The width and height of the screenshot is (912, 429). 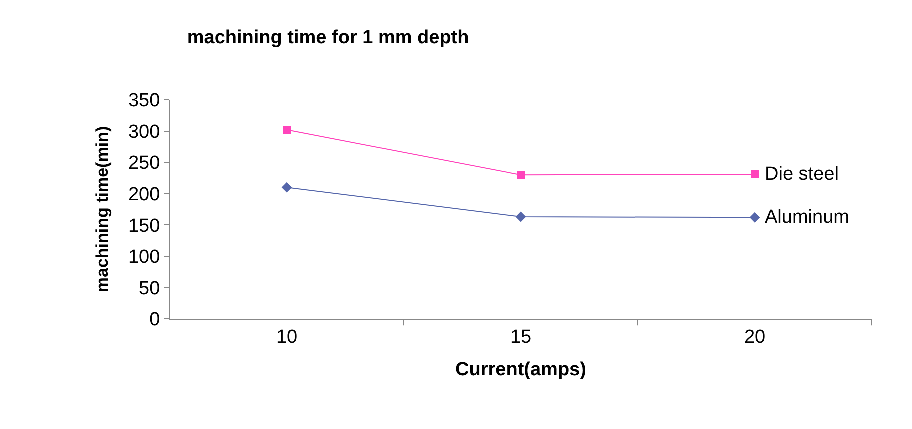 What do you see at coordinates (521, 370) in the screenshot?
I see `x-axis-title: Current(amps)` at bounding box center [521, 370].